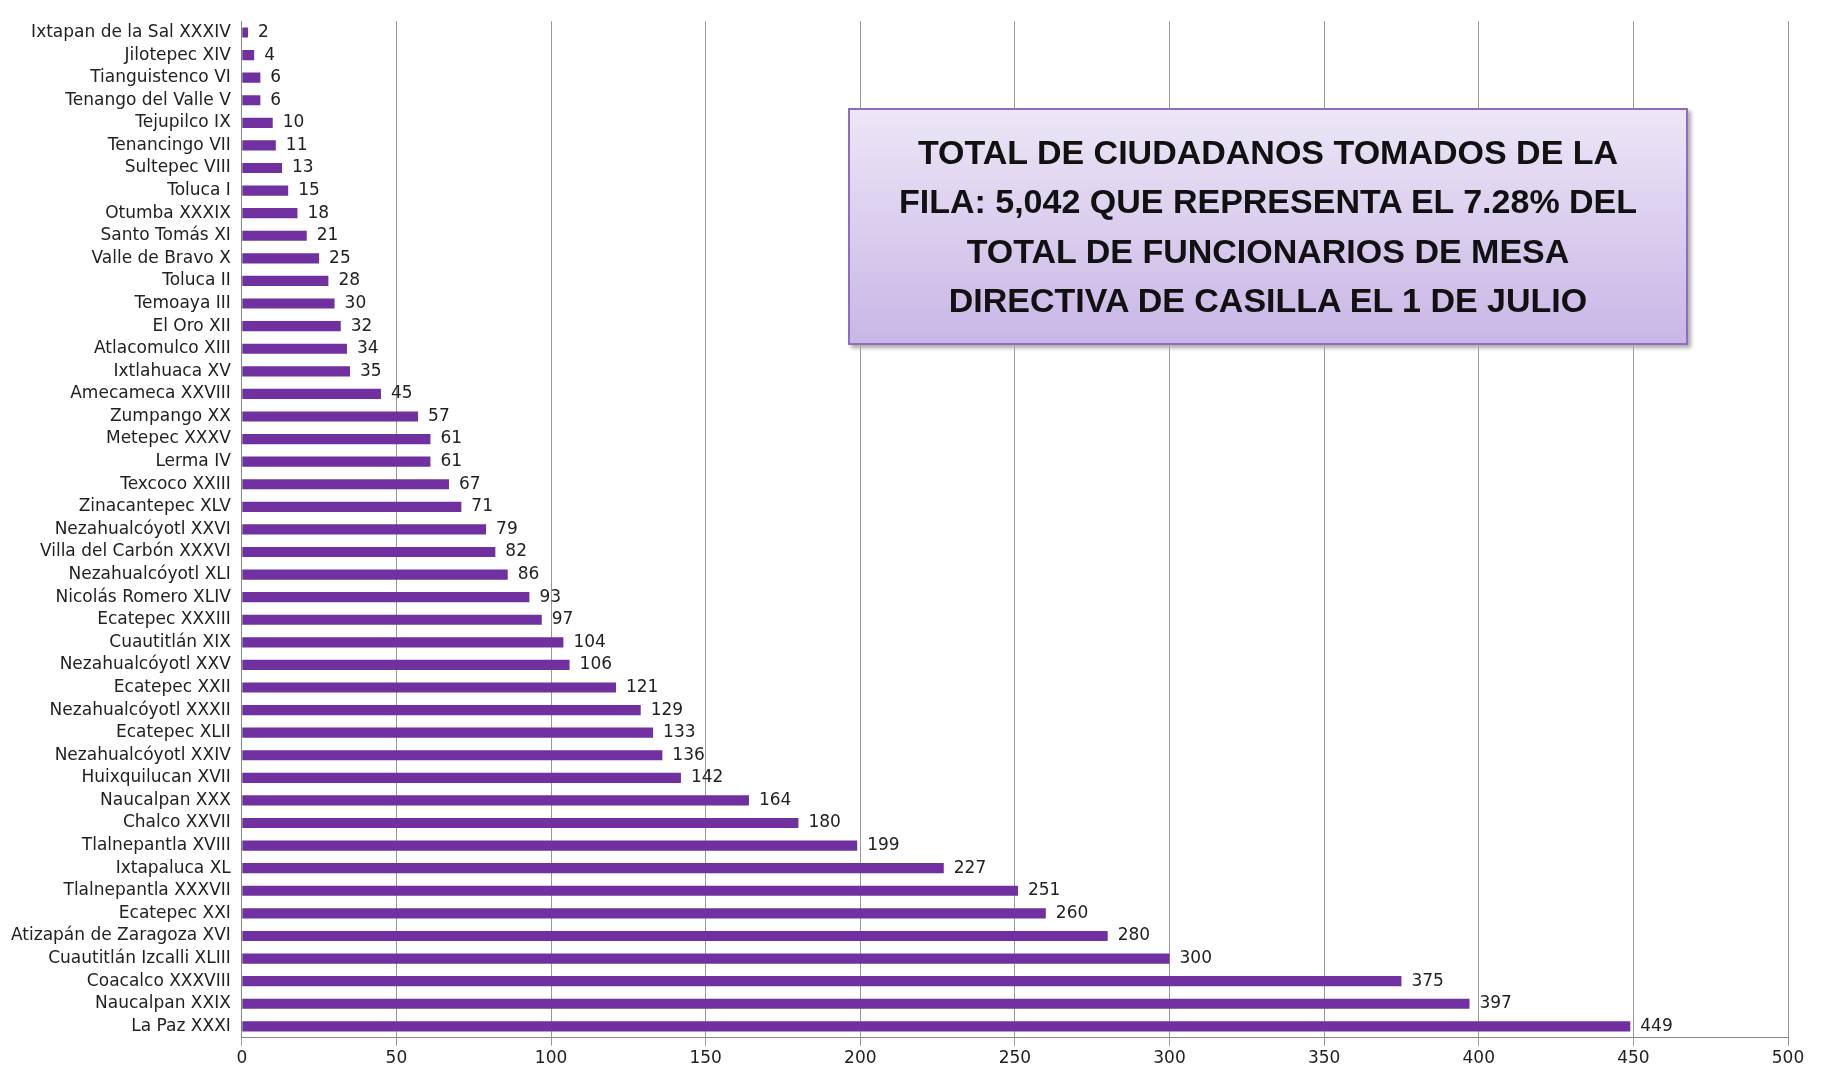  Describe the element at coordinates (156, 776) in the screenshot. I see `y-tick-label: Huixquilucan XVII` at that location.